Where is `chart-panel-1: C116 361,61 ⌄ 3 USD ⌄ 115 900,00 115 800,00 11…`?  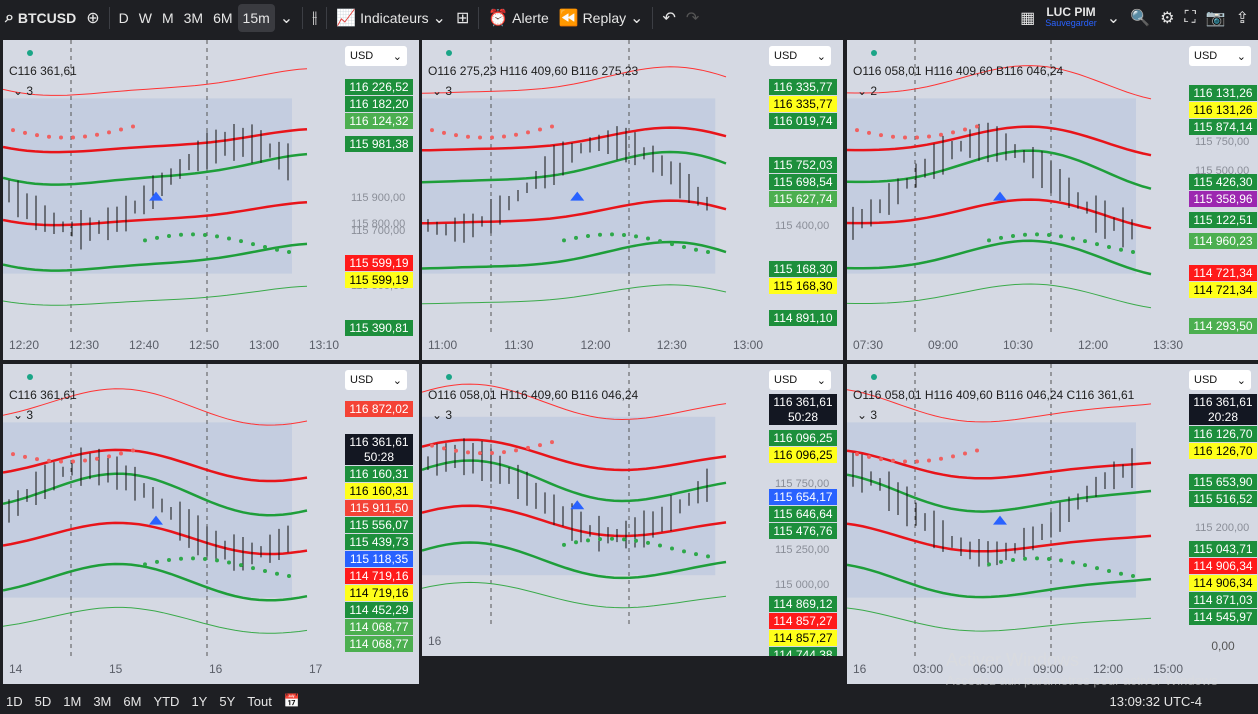 chart-panel-1: C116 361,61 ⌄ 3 USD ⌄ 115 900,00 115 800,00 11… is located at coordinates (211, 200).